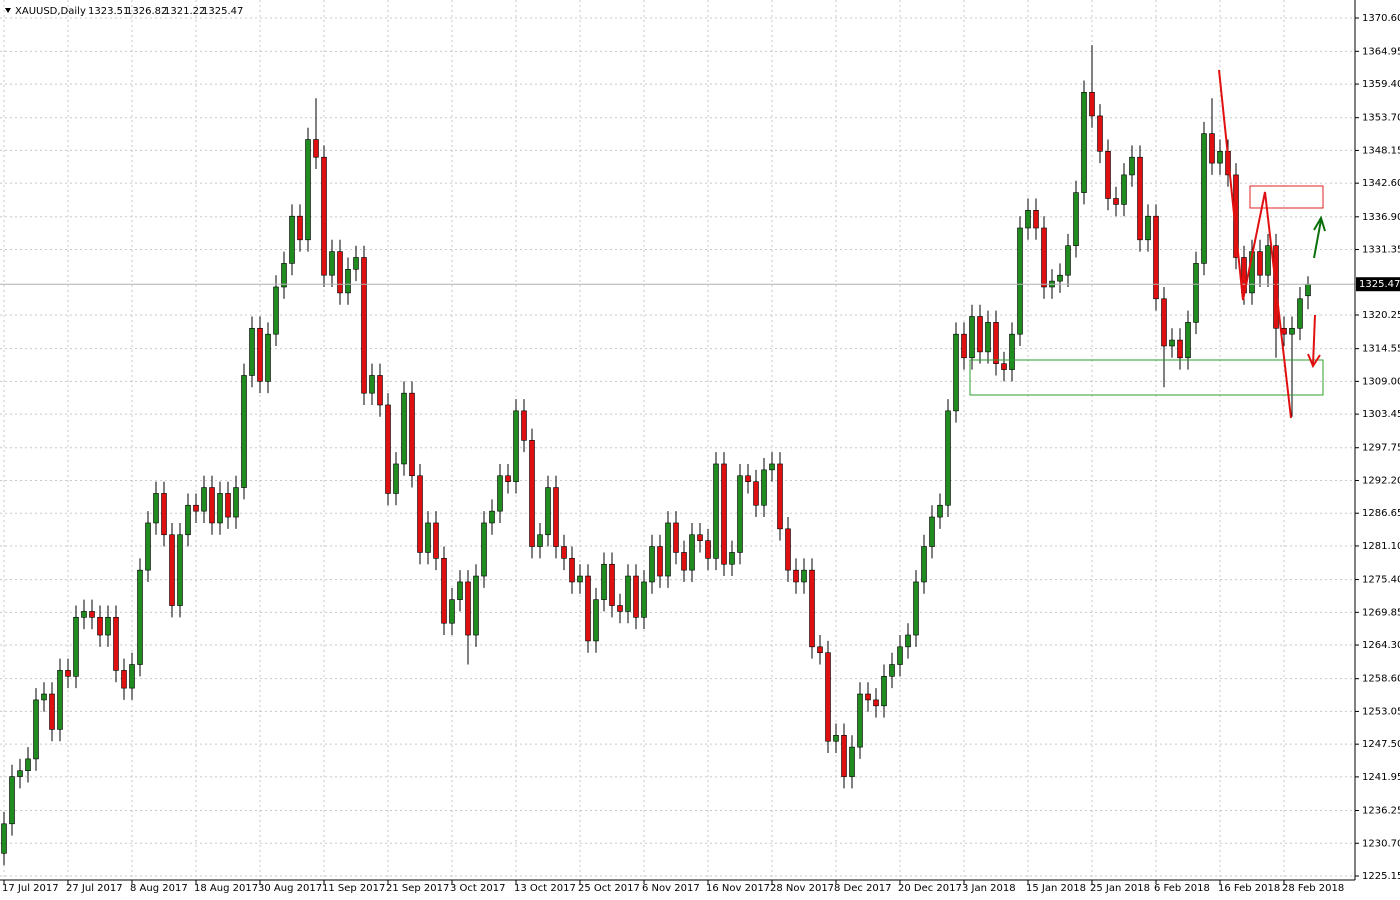  Describe the element at coordinates (1381, 349) in the screenshot. I see `y-tick-label: 1314.55` at that location.